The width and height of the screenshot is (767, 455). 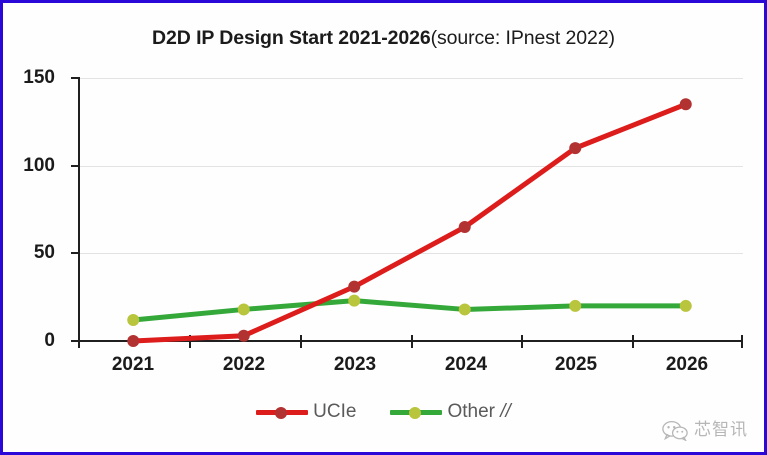 What do you see at coordinates (464, 309) in the screenshot?
I see `data-point-other-2024` at bounding box center [464, 309].